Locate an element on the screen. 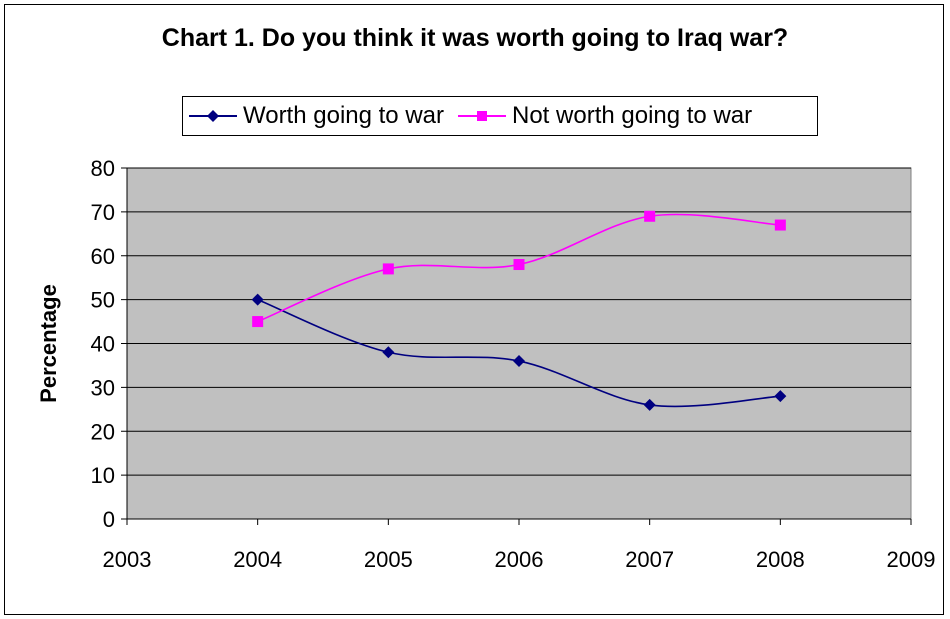 Image resolution: width=950 pixels, height=619 pixels. legend-item-not-worth: Not worth going to war is located at coordinates (605, 116).